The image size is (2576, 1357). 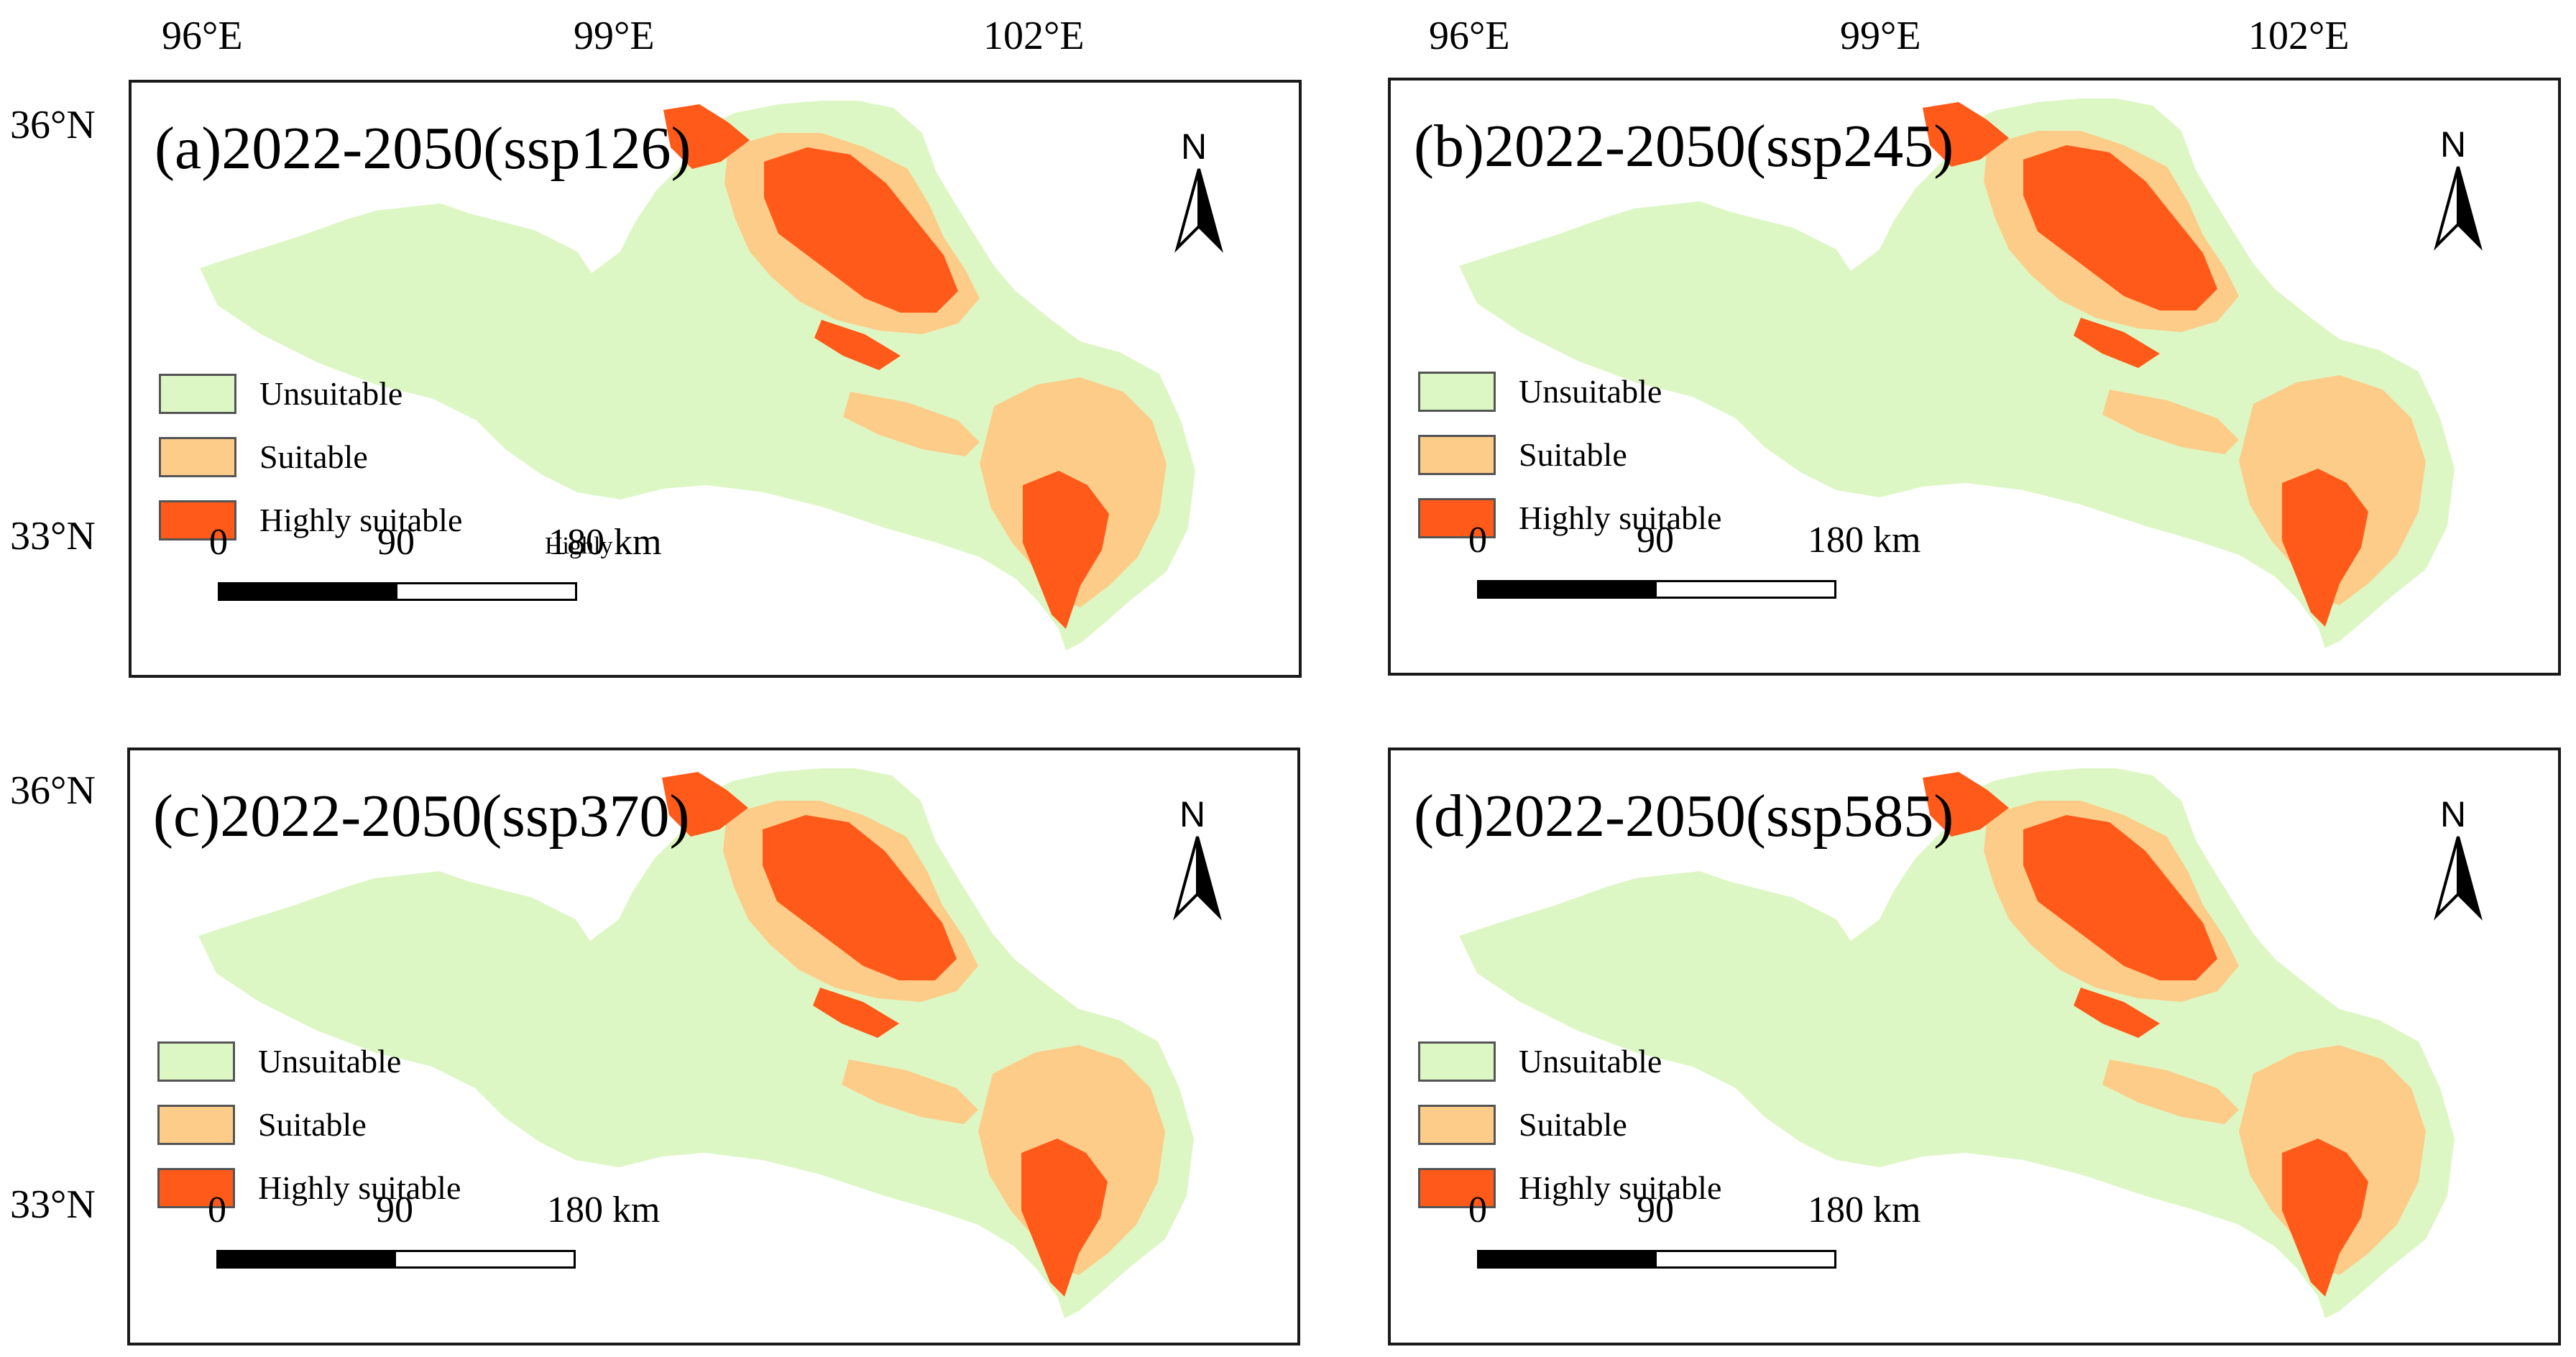 I want to click on lon-label-96e-right: 96°E, so click(x=1469, y=36).